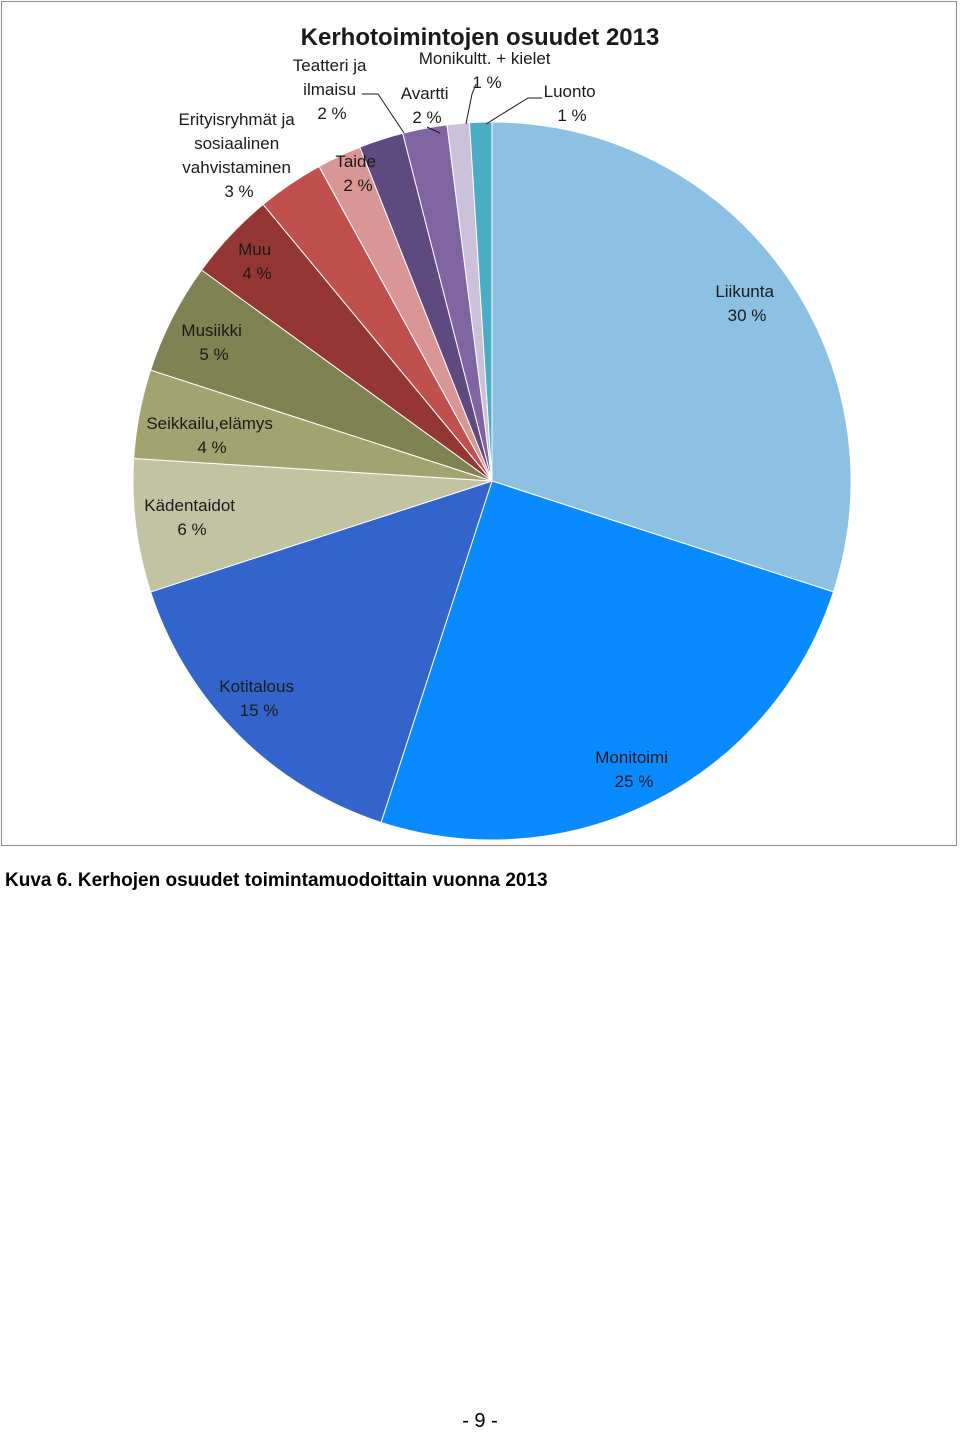 Image resolution: width=960 pixels, height=1433 pixels. I want to click on label-muu: Muu 4 %, so click(257, 261).